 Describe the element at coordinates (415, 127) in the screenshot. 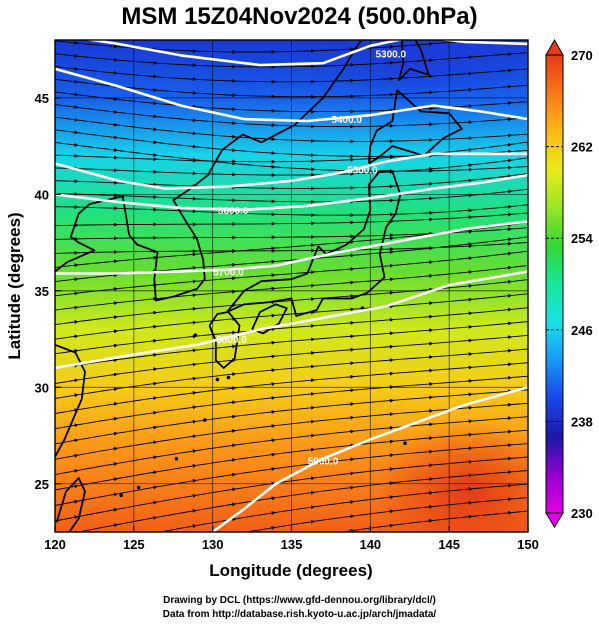

I see `hokkaido-coast` at that location.